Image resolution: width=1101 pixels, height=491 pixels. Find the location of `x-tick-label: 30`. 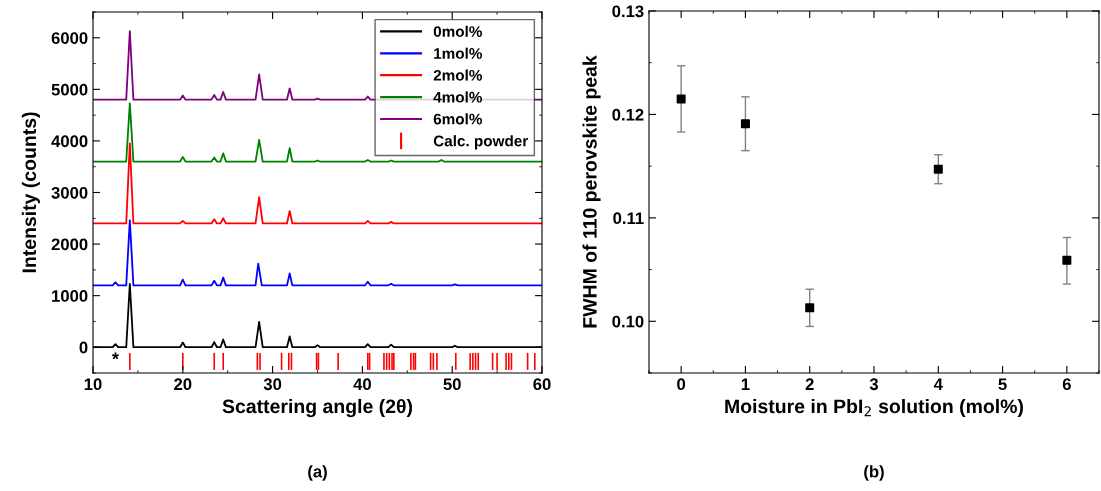

x-tick-label: 30 is located at coordinates (272, 384).